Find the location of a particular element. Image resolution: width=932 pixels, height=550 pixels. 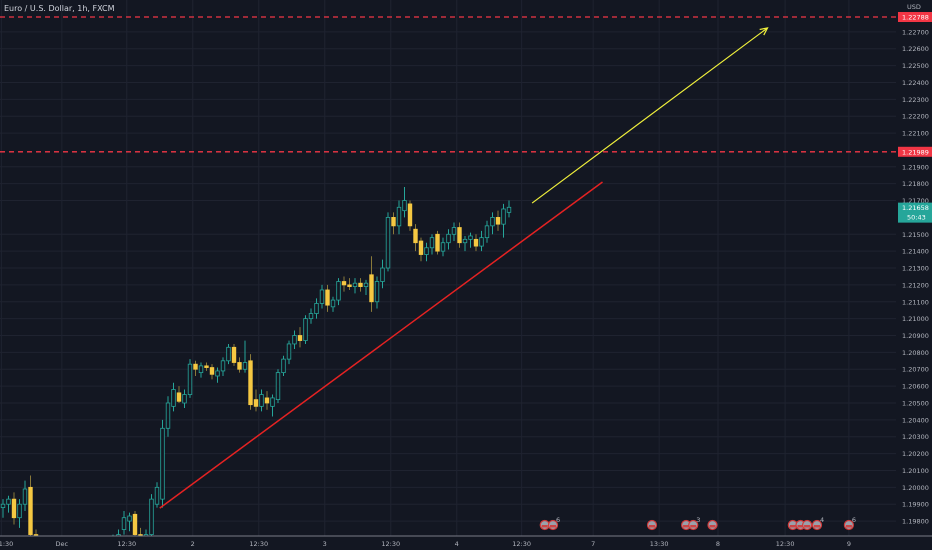

currency-label: USD is located at coordinates (914, 7).